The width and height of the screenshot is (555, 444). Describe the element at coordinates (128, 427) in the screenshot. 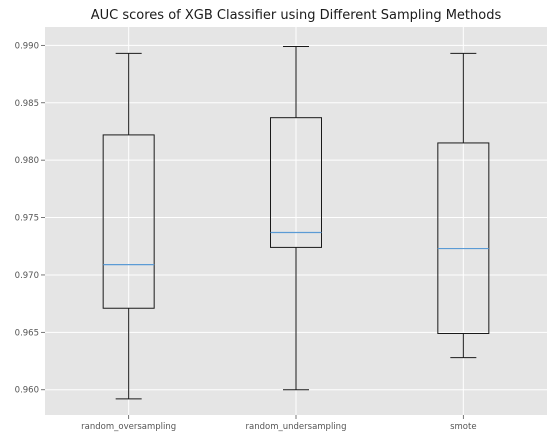

I see `x-tick-label: random_oversampling` at that location.